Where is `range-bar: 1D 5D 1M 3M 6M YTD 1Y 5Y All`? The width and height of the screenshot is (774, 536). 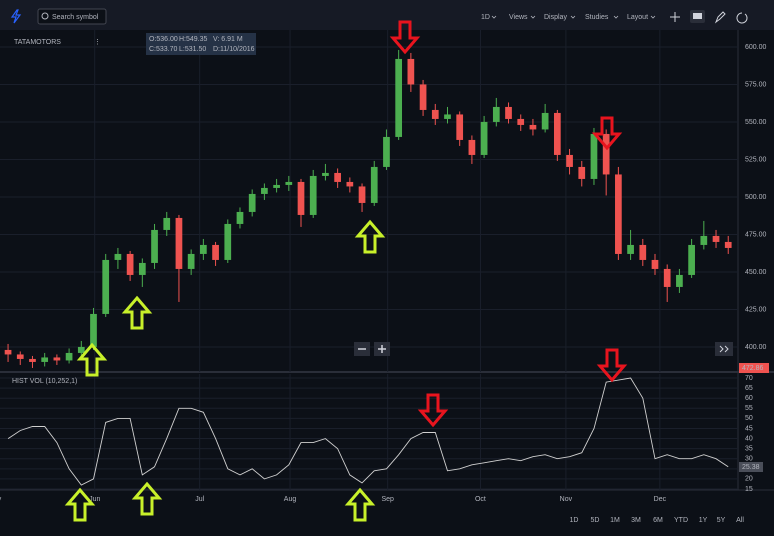 range-bar: 1D 5D 1M 3M 6M YTD 1Y 5Y All is located at coordinates (657, 520).